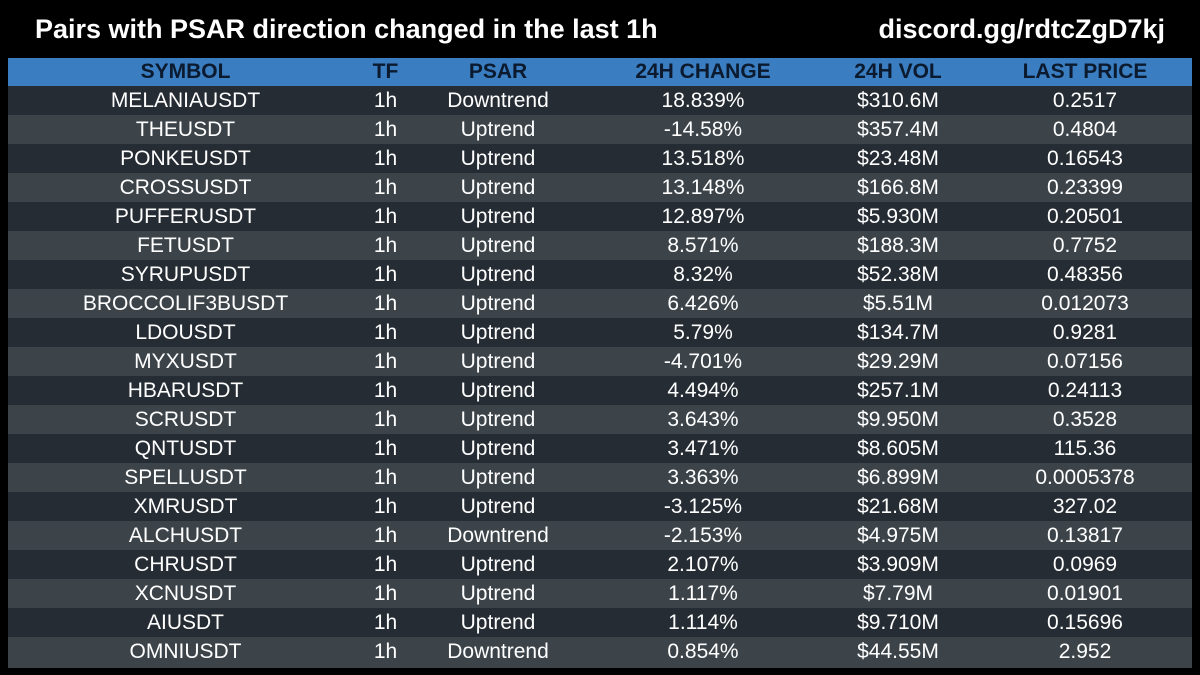 The image size is (1200, 675). What do you see at coordinates (898, 390) in the screenshot?
I see `cell-vol-24h: $257.1M` at bounding box center [898, 390].